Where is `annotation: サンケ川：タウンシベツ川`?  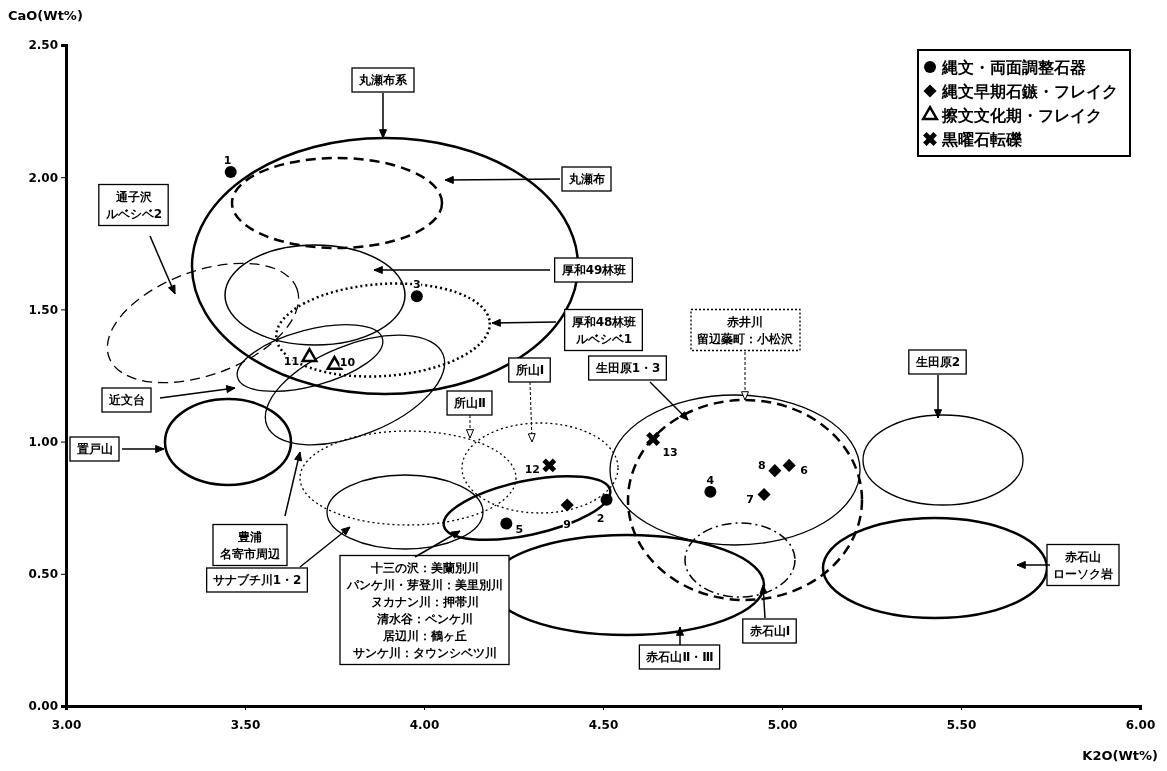 annotation: サンケ川：タウンシベツ川 is located at coordinates (425, 652).